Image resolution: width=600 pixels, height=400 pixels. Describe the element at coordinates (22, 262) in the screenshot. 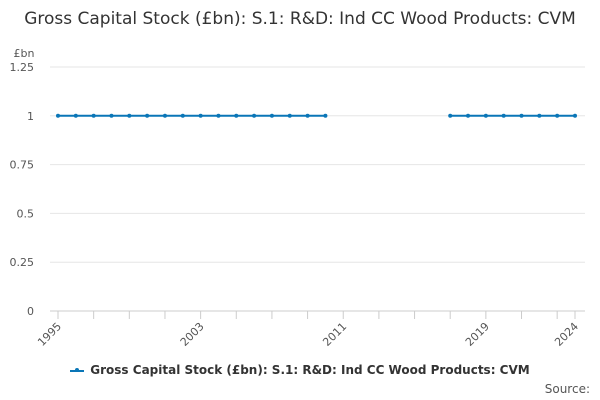

I see `y-tick-label: 0.25` at that location.